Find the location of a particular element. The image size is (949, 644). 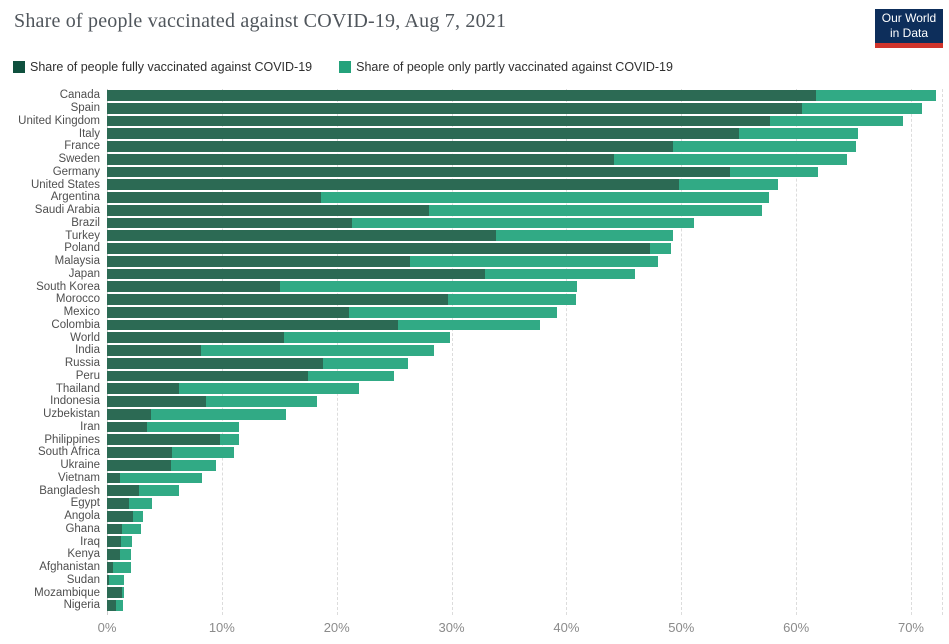

row-label: Vietnam is located at coordinates (79, 477).